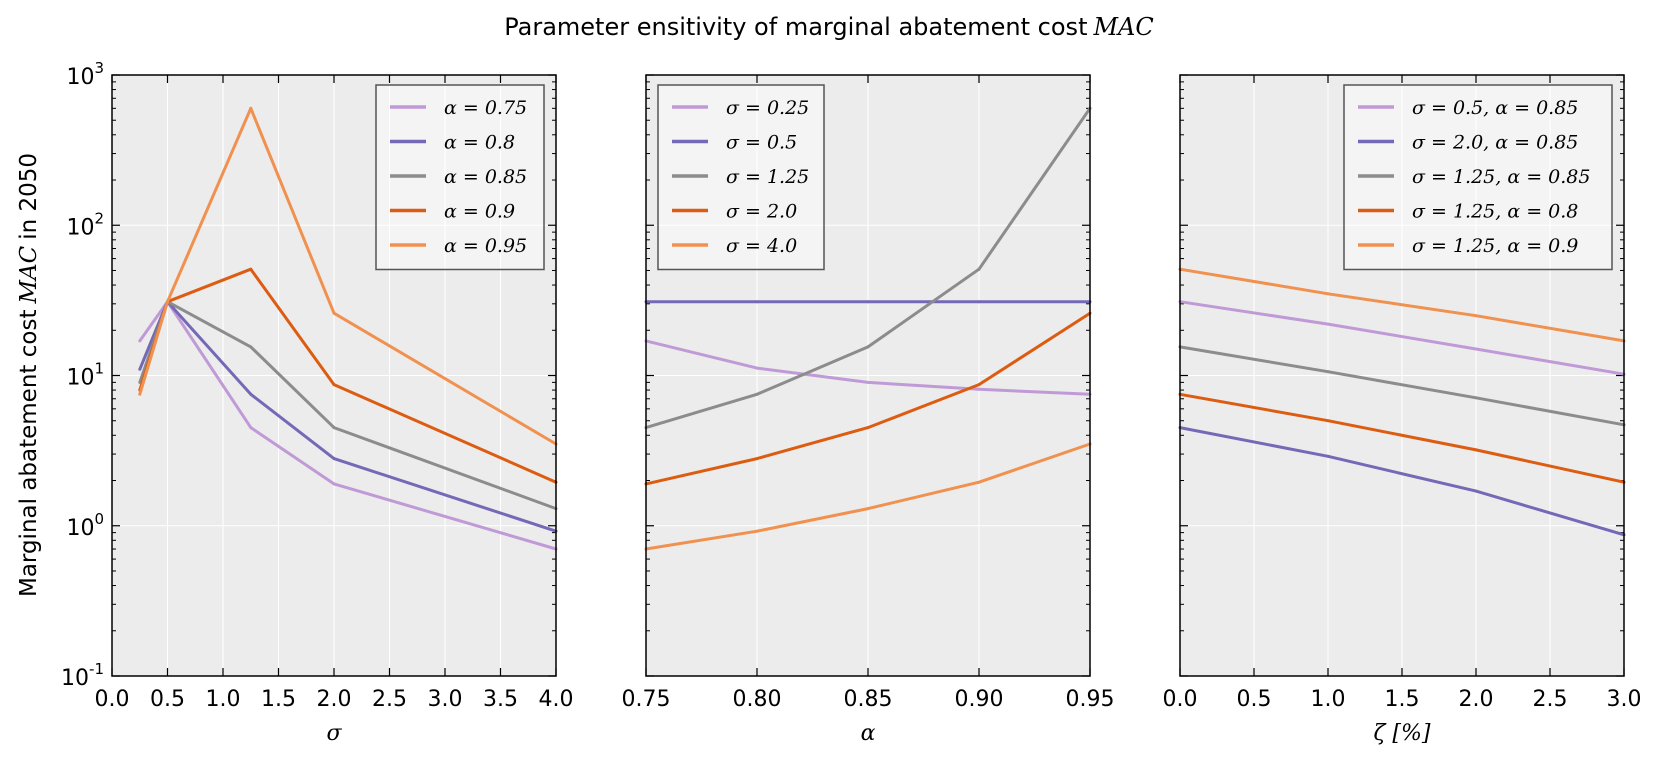  Describe the element at coordinates (868, 699) in the screenshot. I see `x-tick-label: 0.85` at that location.